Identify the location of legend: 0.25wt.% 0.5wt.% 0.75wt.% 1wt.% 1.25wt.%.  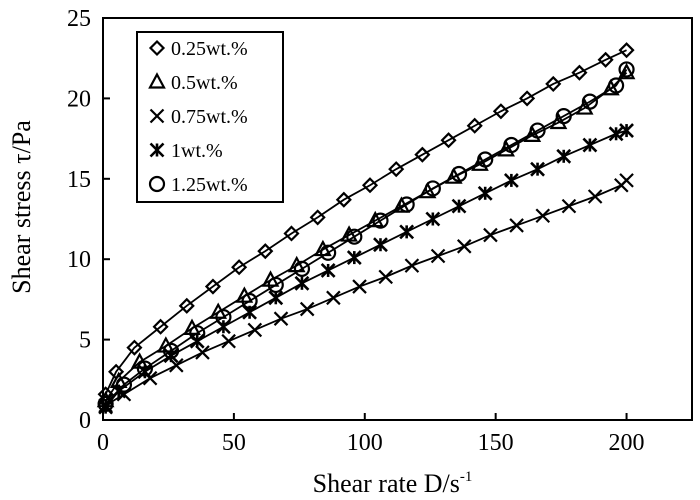
(210, 117).